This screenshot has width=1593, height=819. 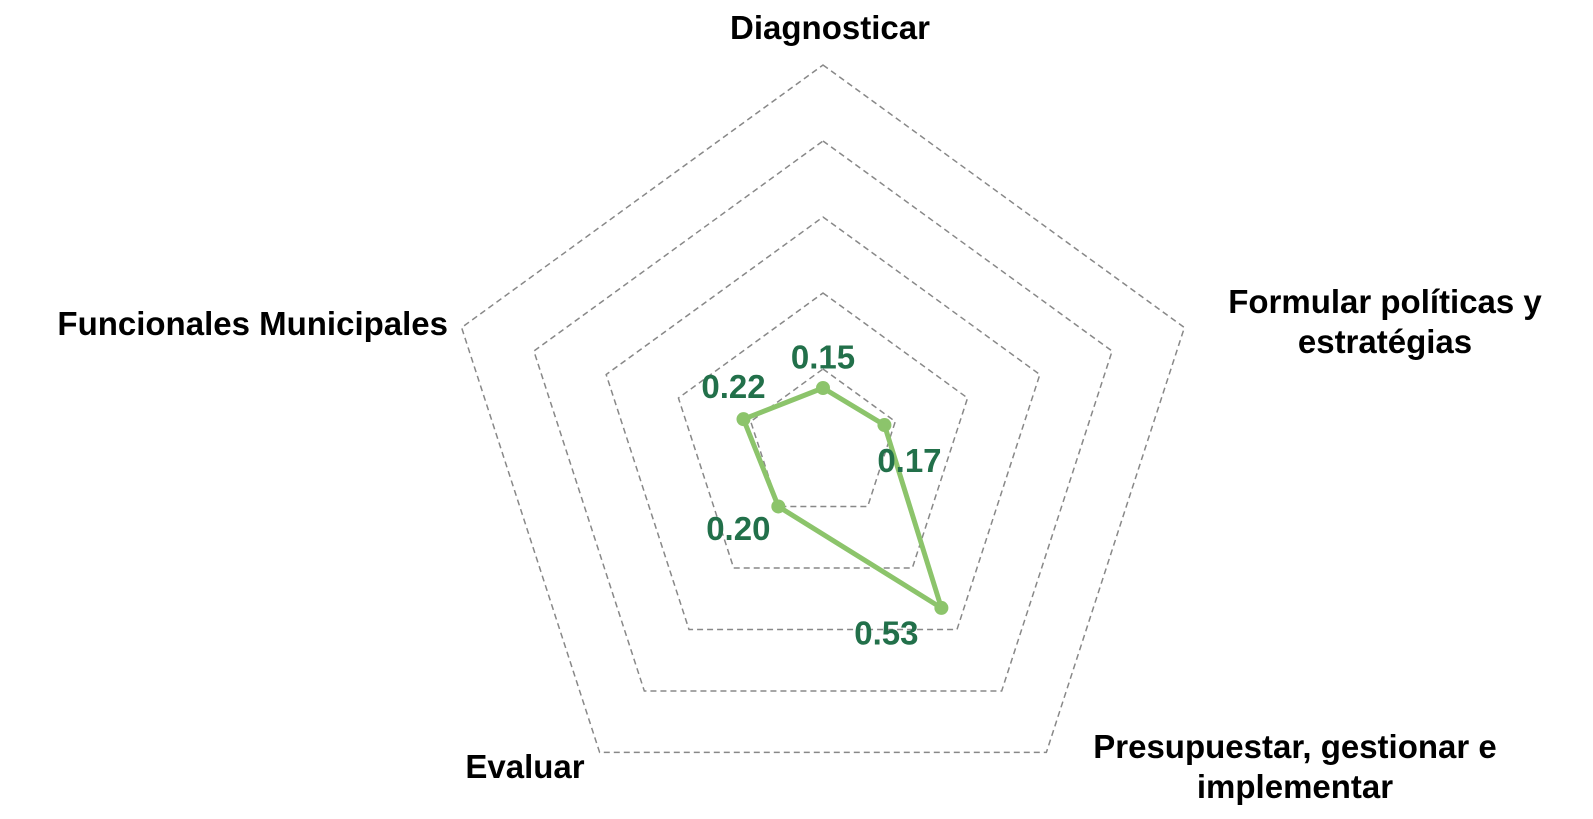 I want to click on series-line, so click(x=842, y=498).